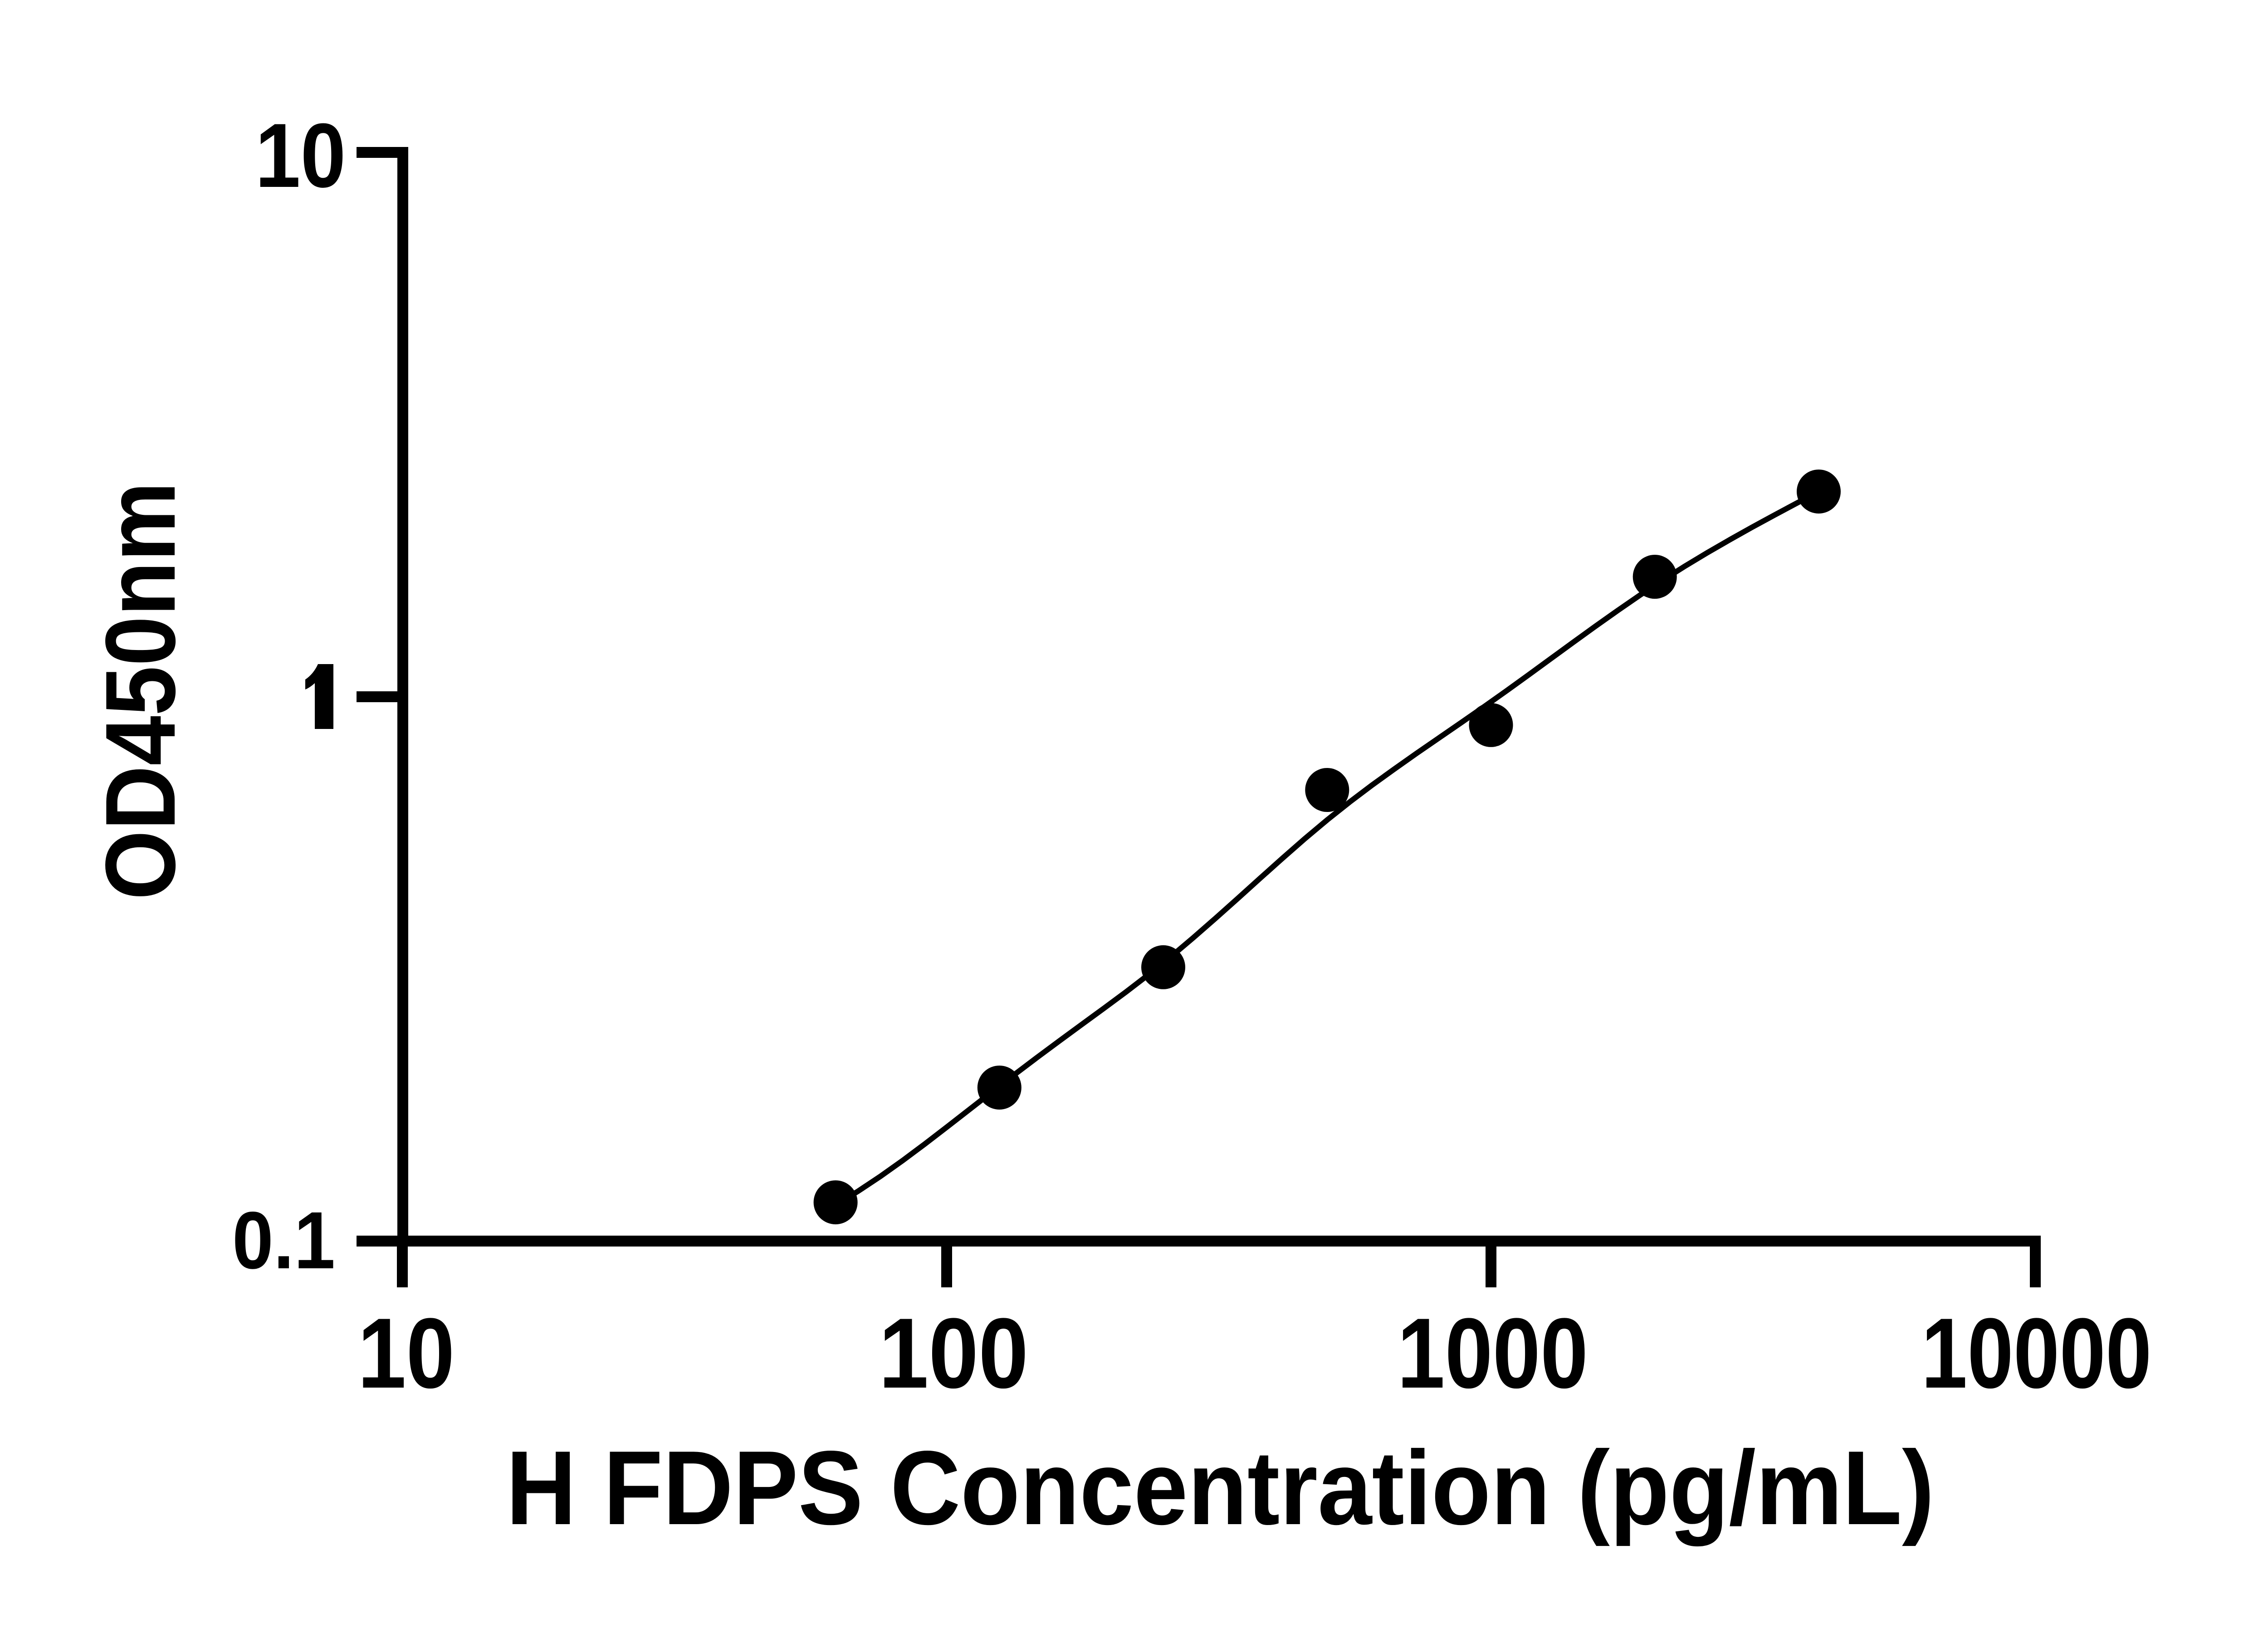 This screenshot has width=2268, height=1633. Describe the element at coordinates (140, 691) in the screenshot. I see `svg-text: OD450nm` at that location.